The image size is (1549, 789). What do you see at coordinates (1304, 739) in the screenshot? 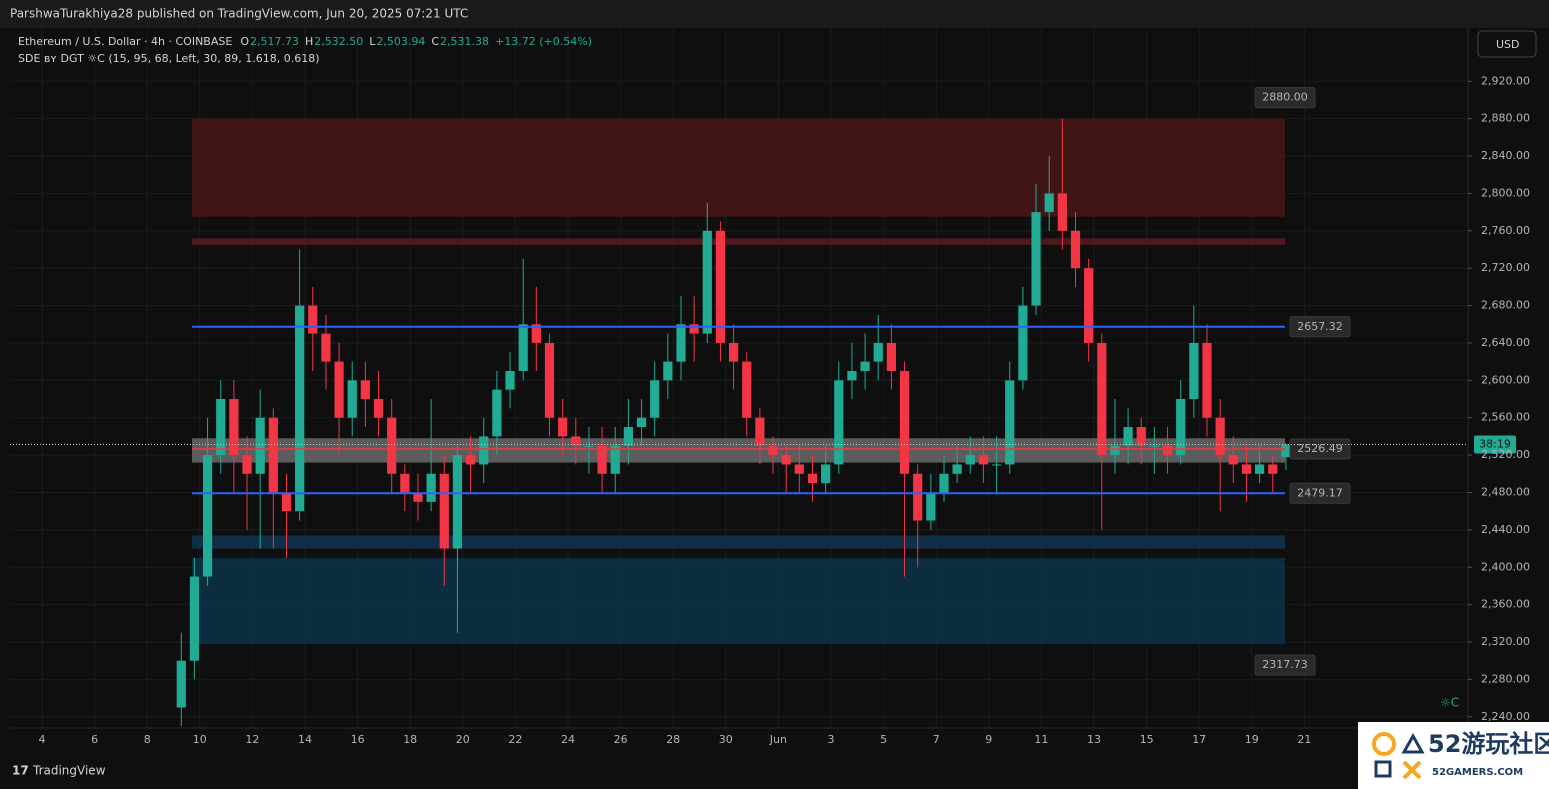
I see `x-tick-label: 21` at bounding box center [1304, 739].